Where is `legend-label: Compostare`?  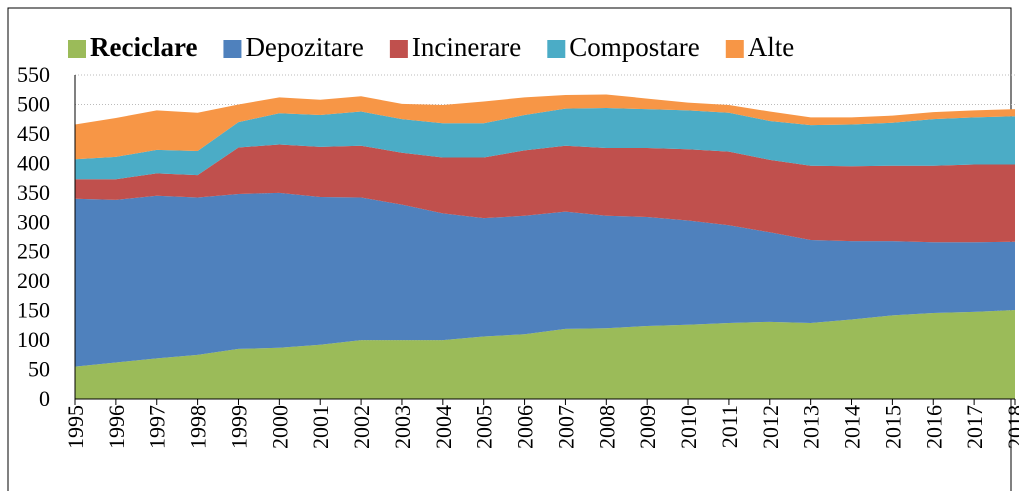 legend-label: Compostare is located at coordinates (634, 47).